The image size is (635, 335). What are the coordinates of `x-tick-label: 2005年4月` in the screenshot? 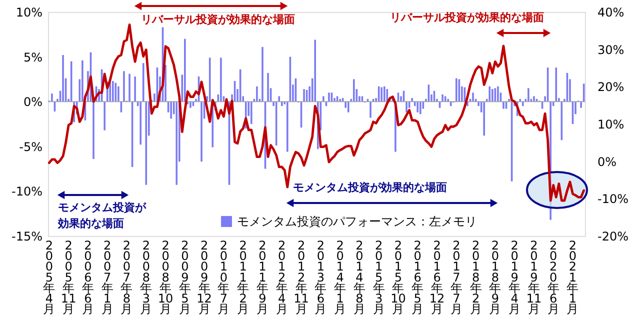 It's located at (49, 277).